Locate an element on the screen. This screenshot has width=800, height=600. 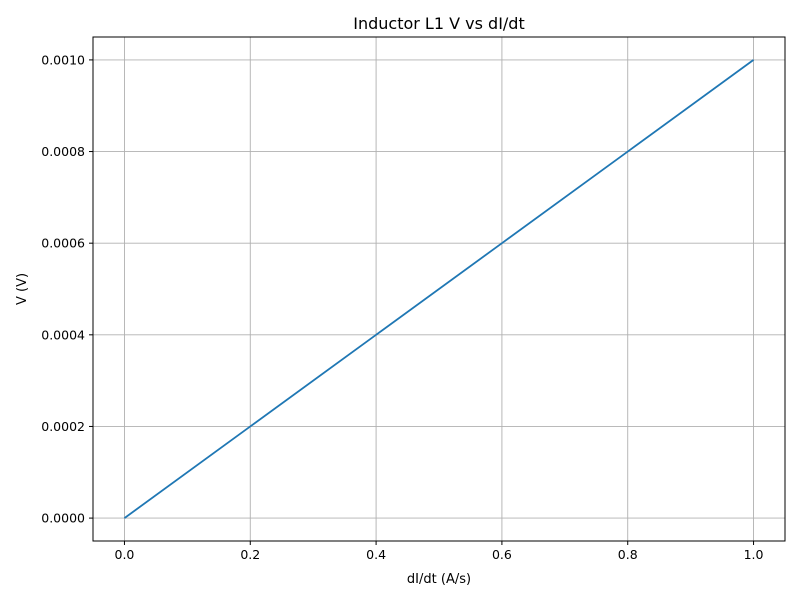
y-axis: 0.0000 0.0002 0.0004 0.0006 0.0008 0.0010 is located at coordinates (67, 289).